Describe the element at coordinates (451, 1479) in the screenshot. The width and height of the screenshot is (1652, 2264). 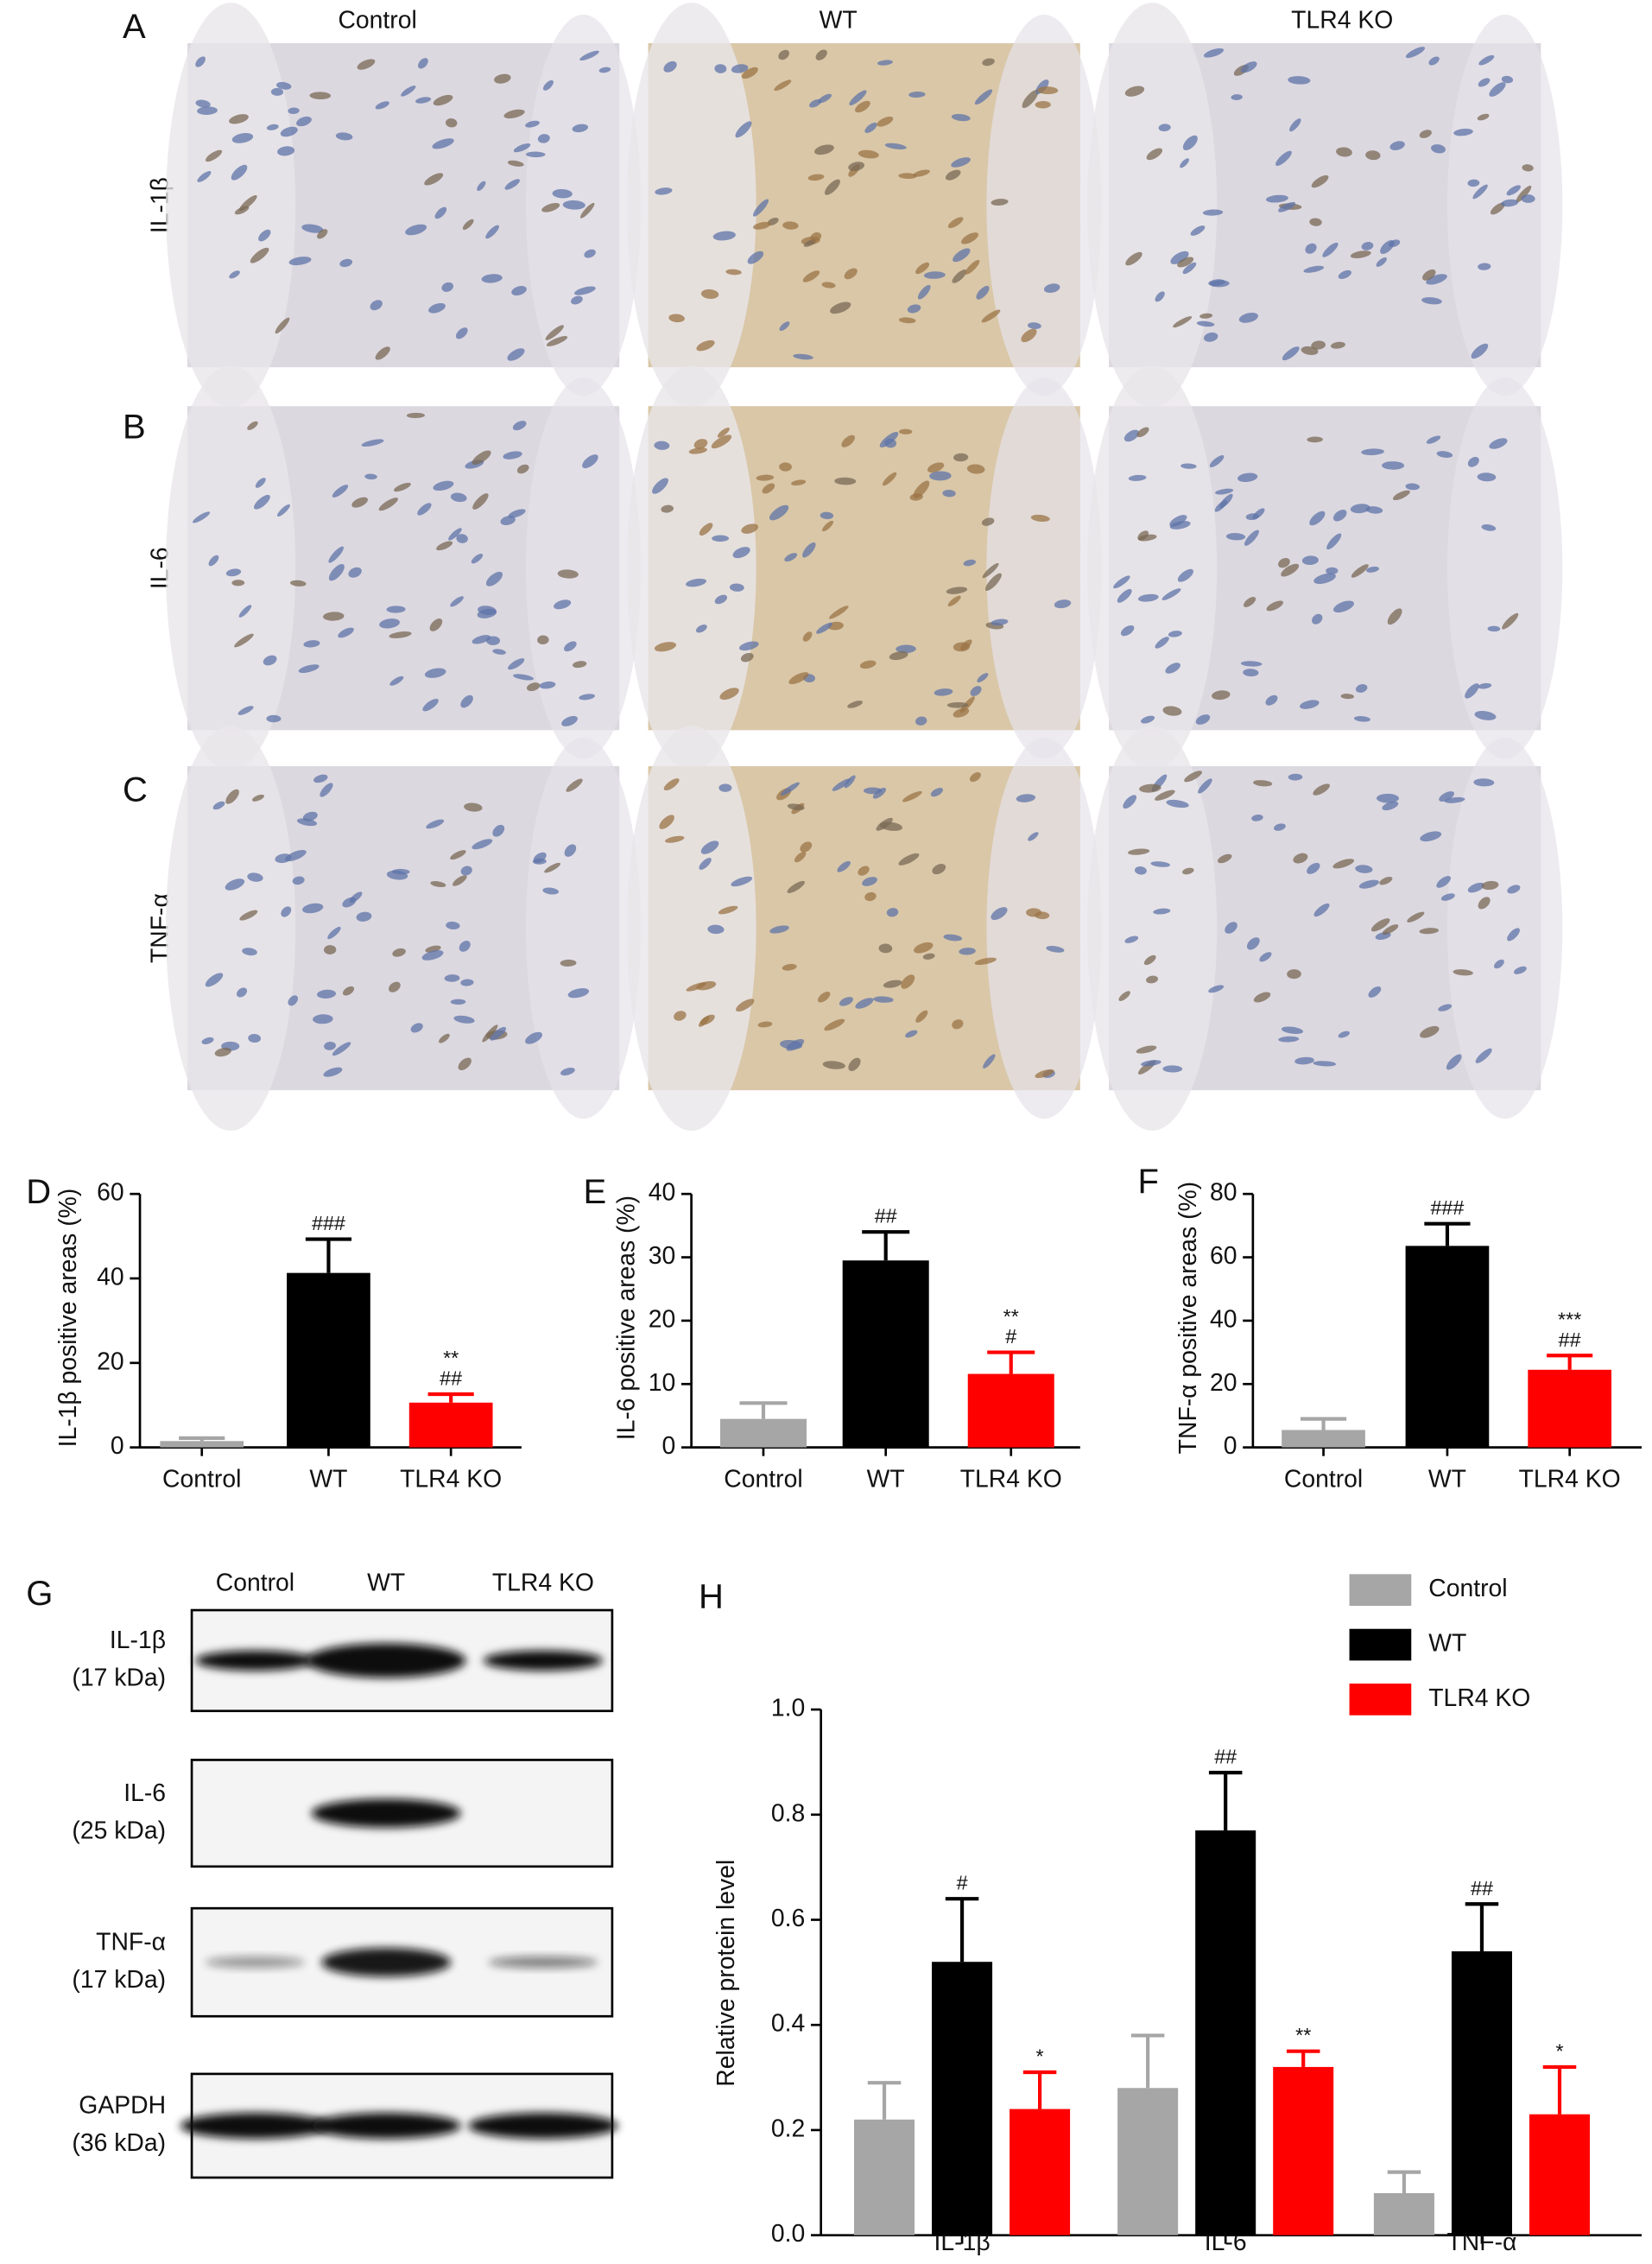
I see `x-tick-label: TLR4 KO` at that location.